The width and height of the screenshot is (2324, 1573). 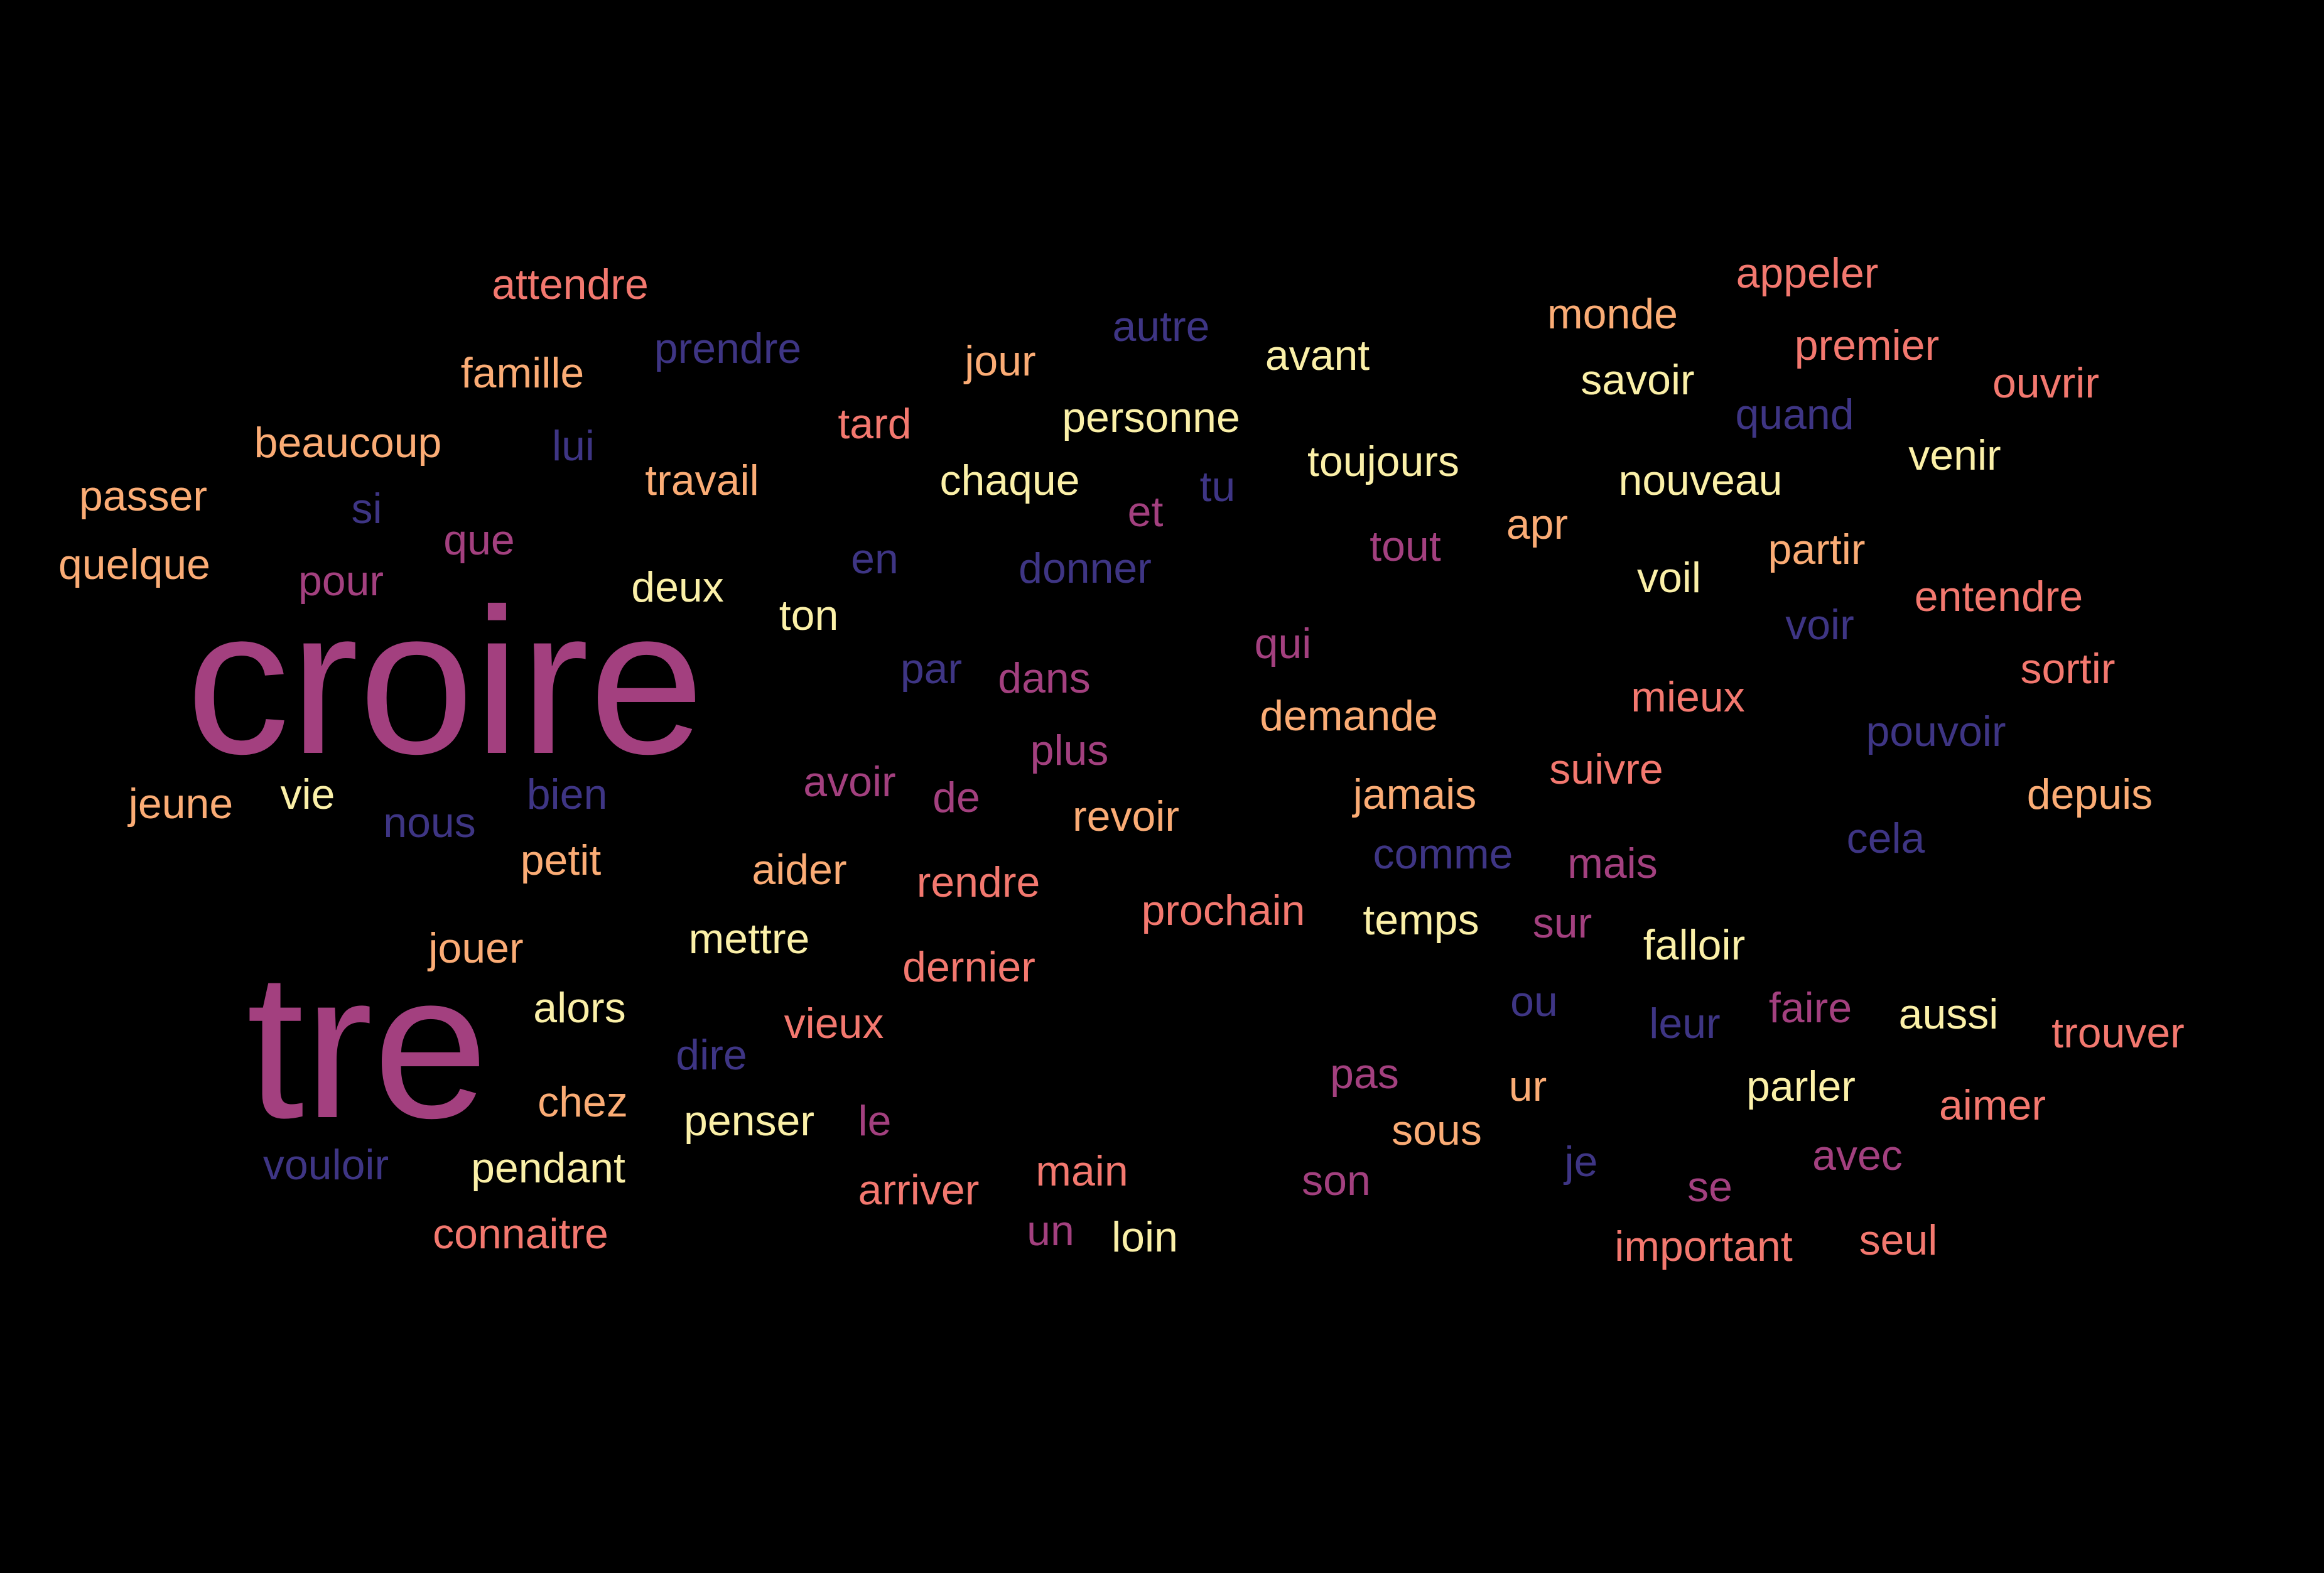 I want to click on word-appeler: appeler, so click(x=1807, y=273).